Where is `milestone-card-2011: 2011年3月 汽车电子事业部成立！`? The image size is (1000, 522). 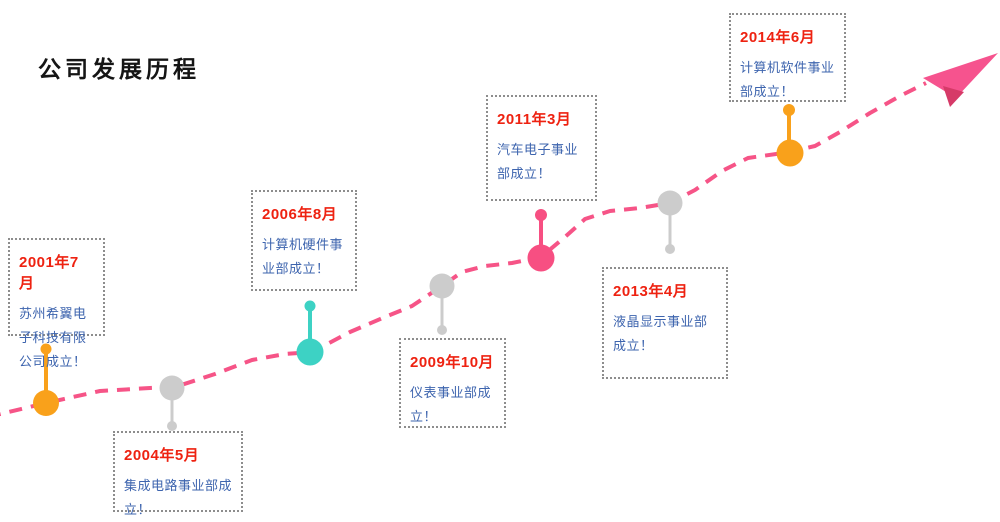 milestone-card-2011: 2011年3月 汽车电子事业部成立！ is located at coordinates (541, 148).